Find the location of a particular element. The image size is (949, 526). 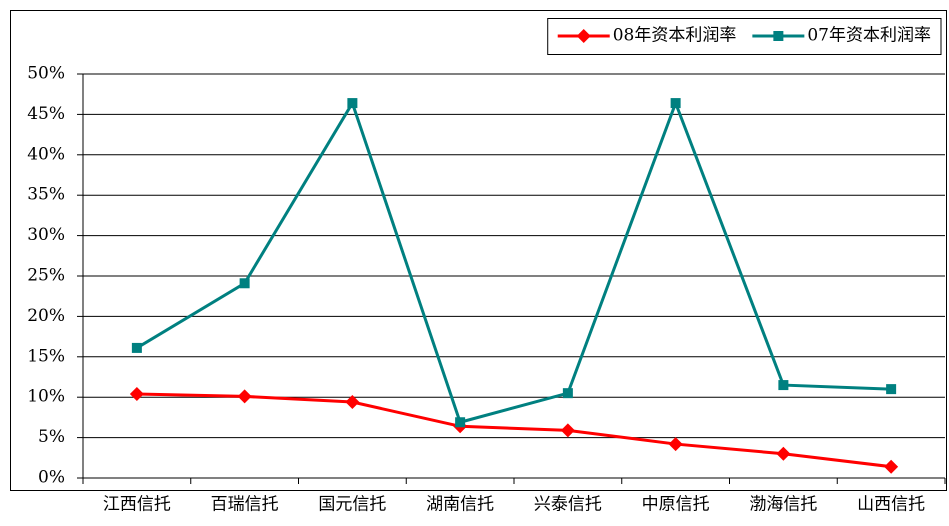

x-tick-label: 江西信托 is located at coordinates (137, 505).